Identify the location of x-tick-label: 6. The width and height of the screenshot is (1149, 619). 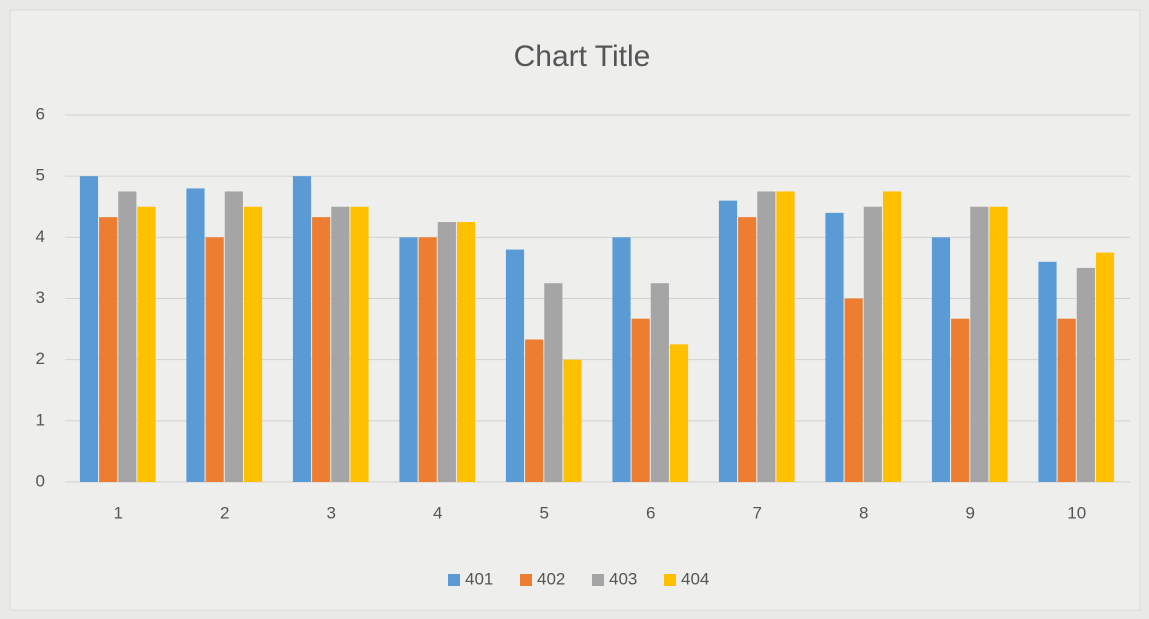
(650, 512).